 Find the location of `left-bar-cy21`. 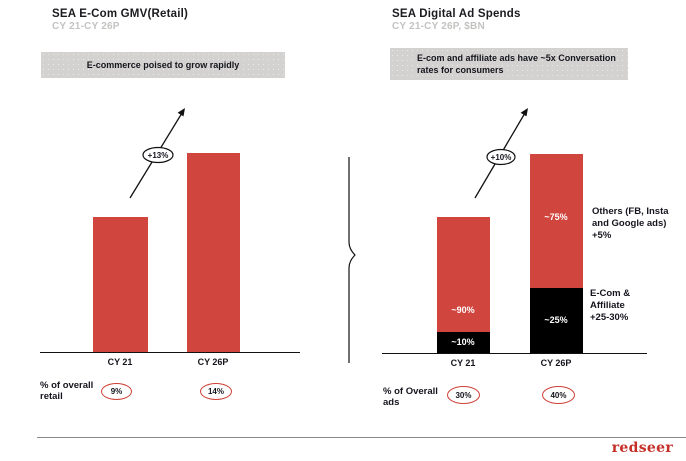

left-bar-cy21 is located at coordinates (120, 284).